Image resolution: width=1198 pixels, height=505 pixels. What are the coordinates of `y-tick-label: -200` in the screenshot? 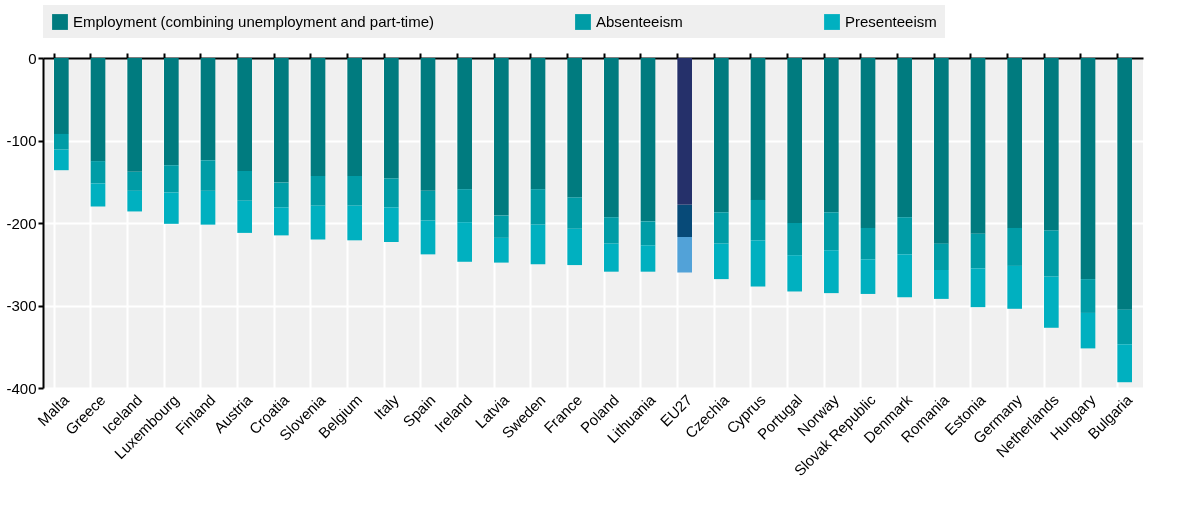 It's located at (21, 223).